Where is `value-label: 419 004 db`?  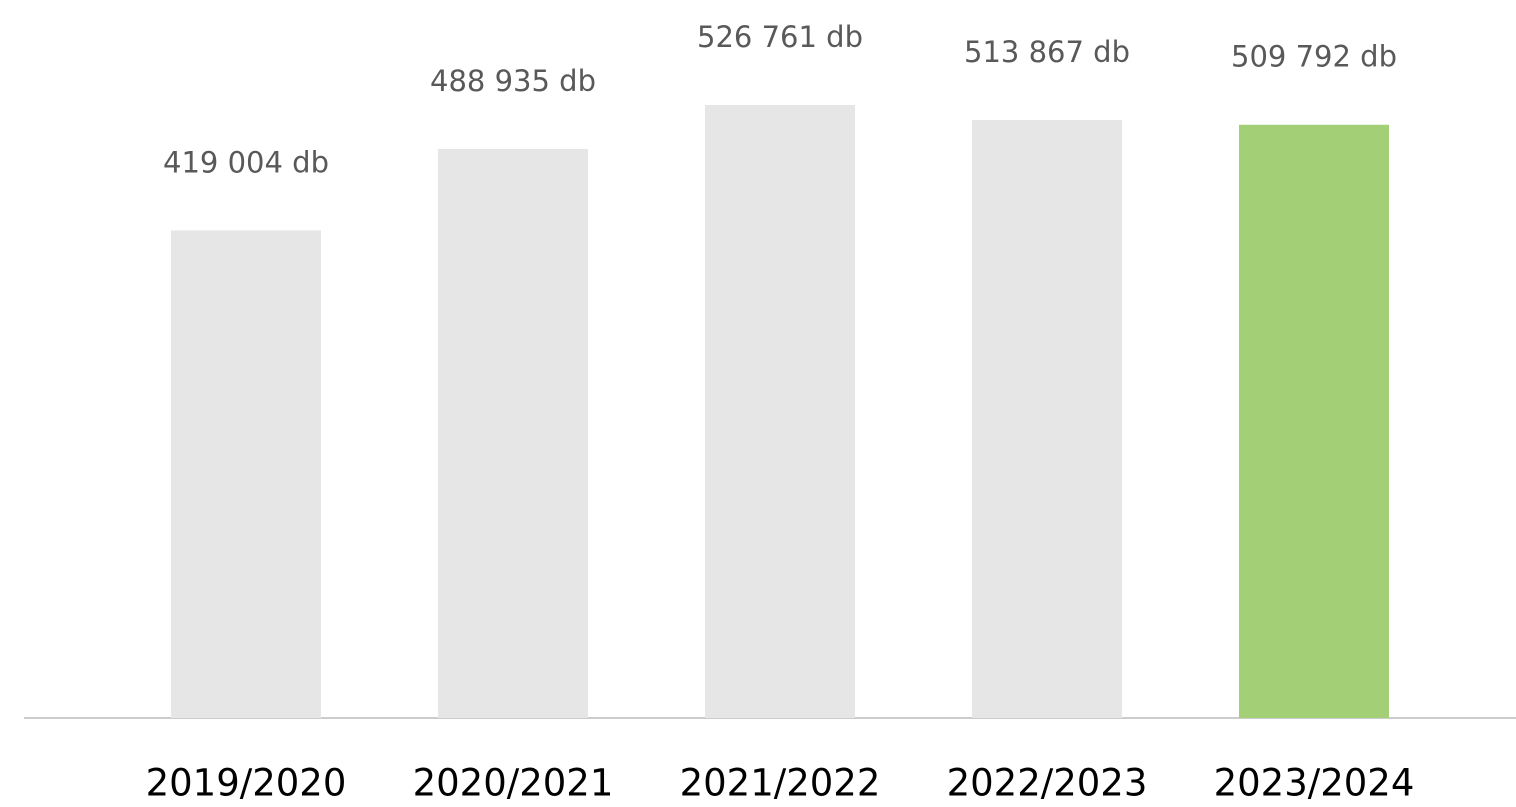
value-label: 419 004 db is located at coordinates (246, 162).